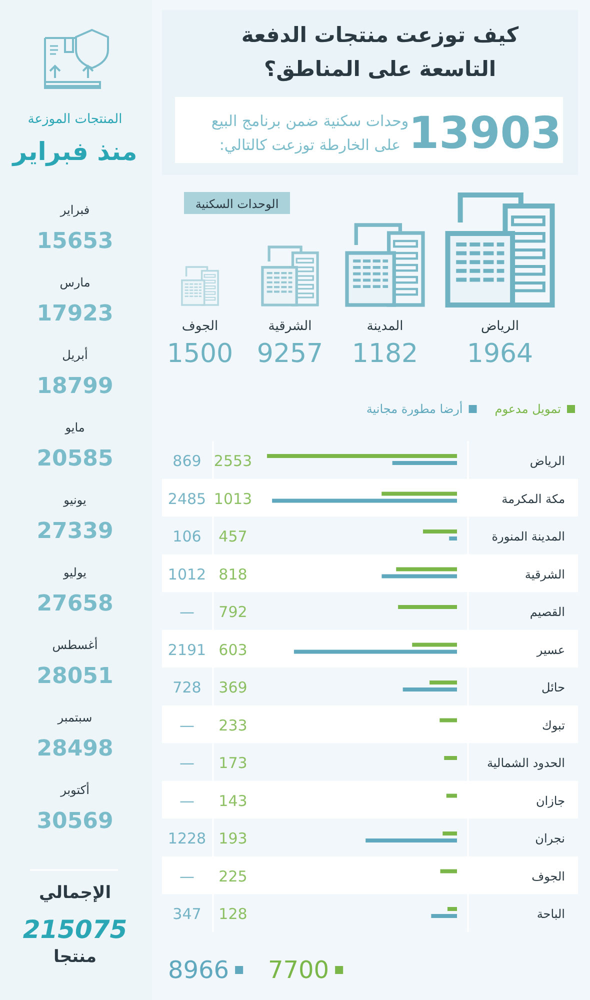 The width and height of the screenshot is (590, 1000). I want to click on y-tick-label: الشرقية, so click(544, 574).